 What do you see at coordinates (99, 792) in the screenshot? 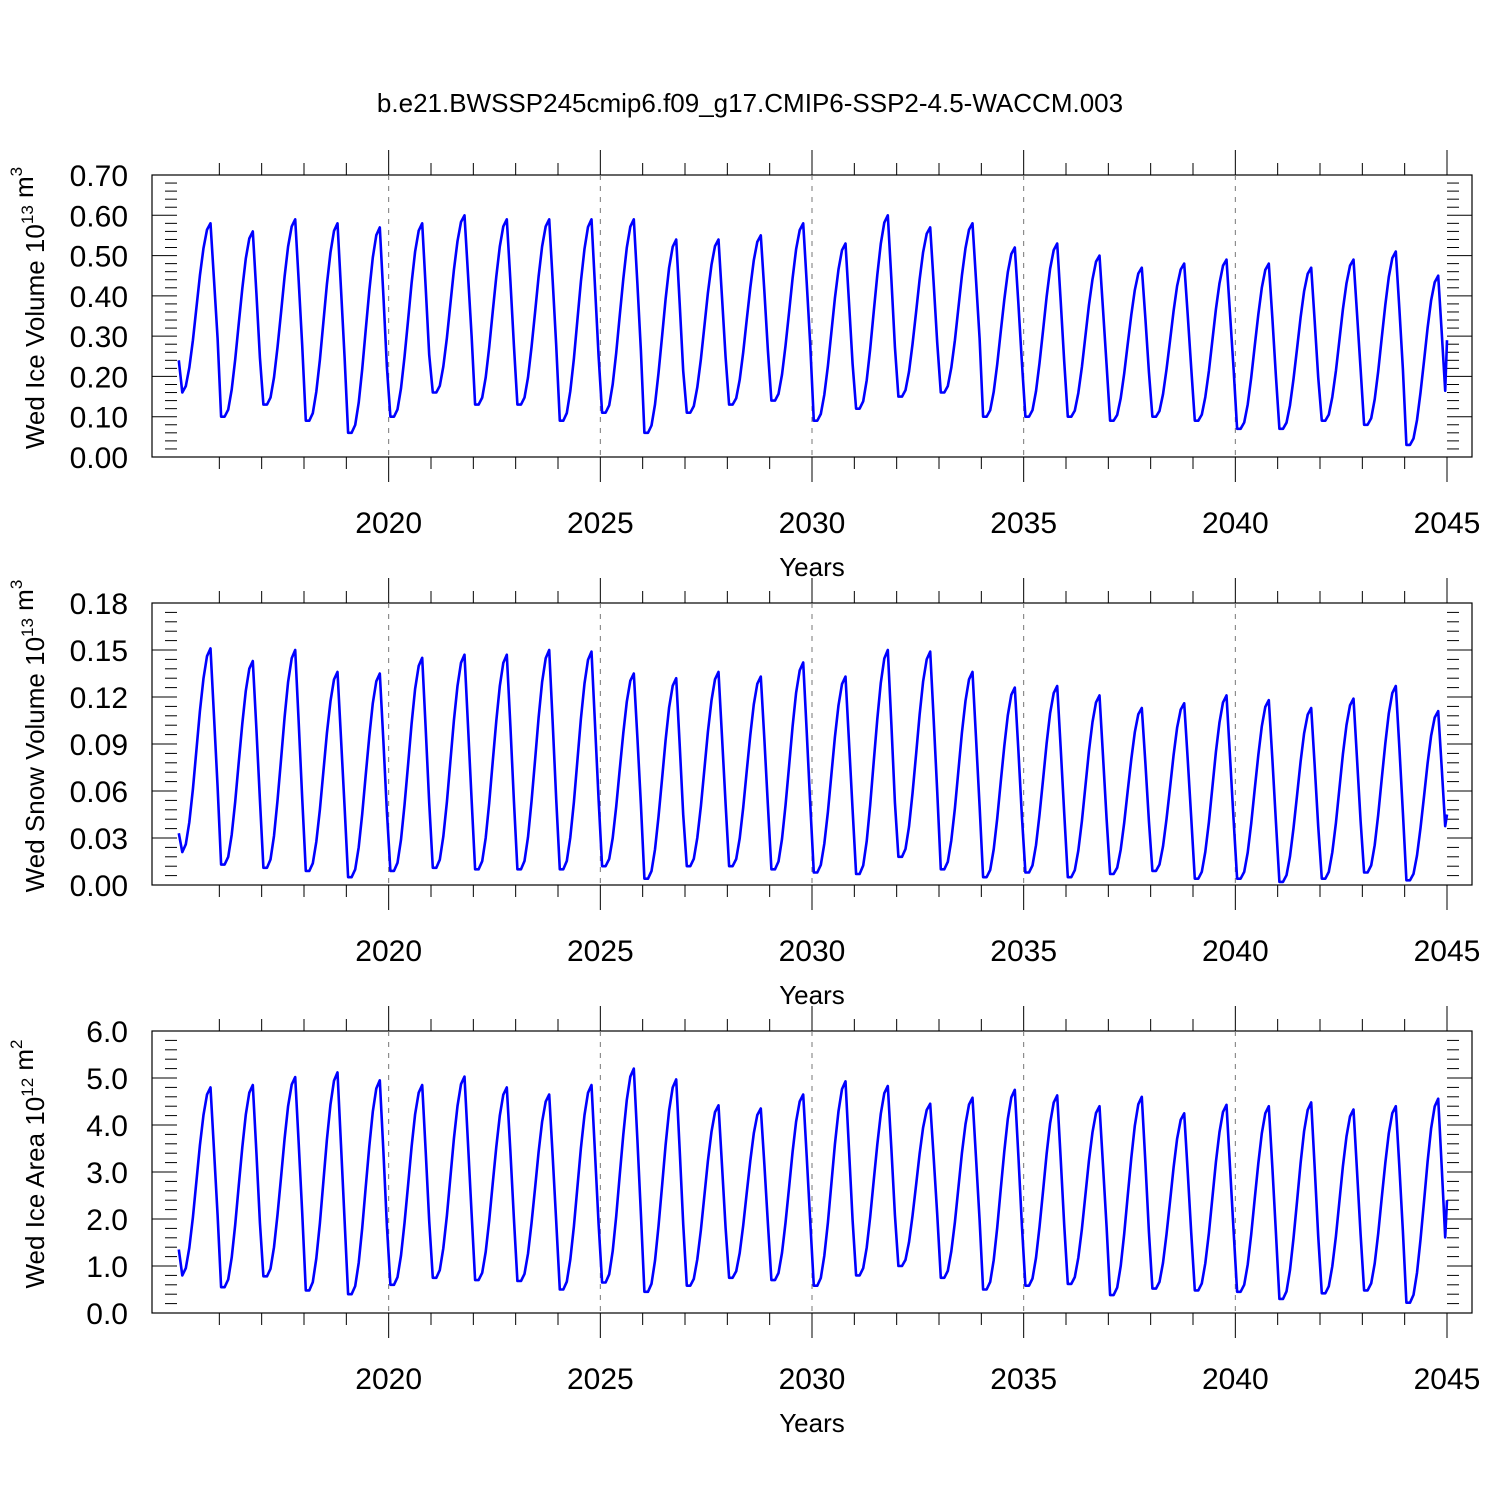
I see `y-tick-label: 0.06` at bounding box center [99, 792].